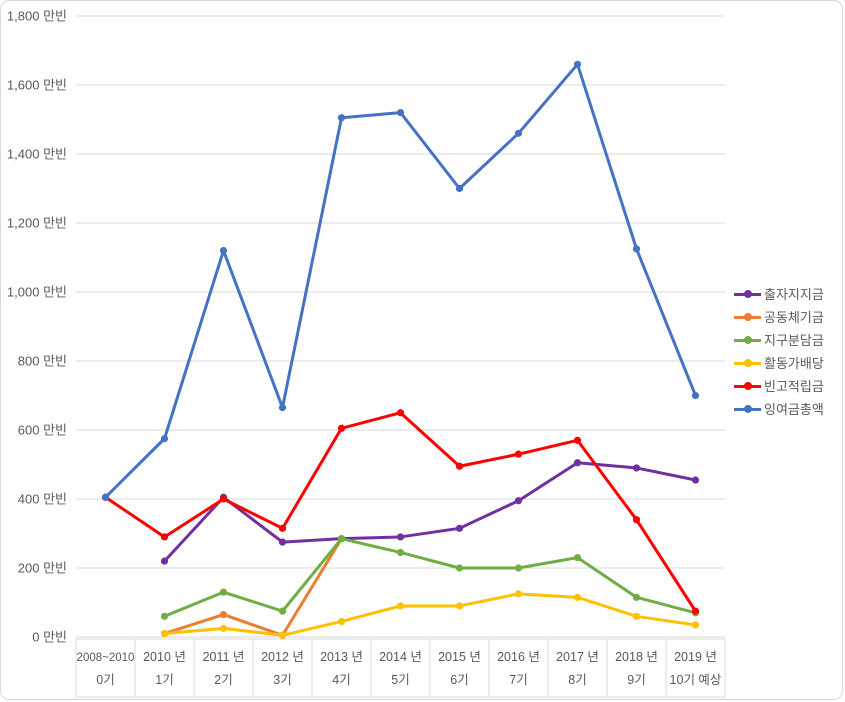 Image resolution: width=845 pixels, height=702 pixels. Describe the element at coordinates (282, 657) in the screenshot. I see `x-axis-year-label: 2012 년` at that location.